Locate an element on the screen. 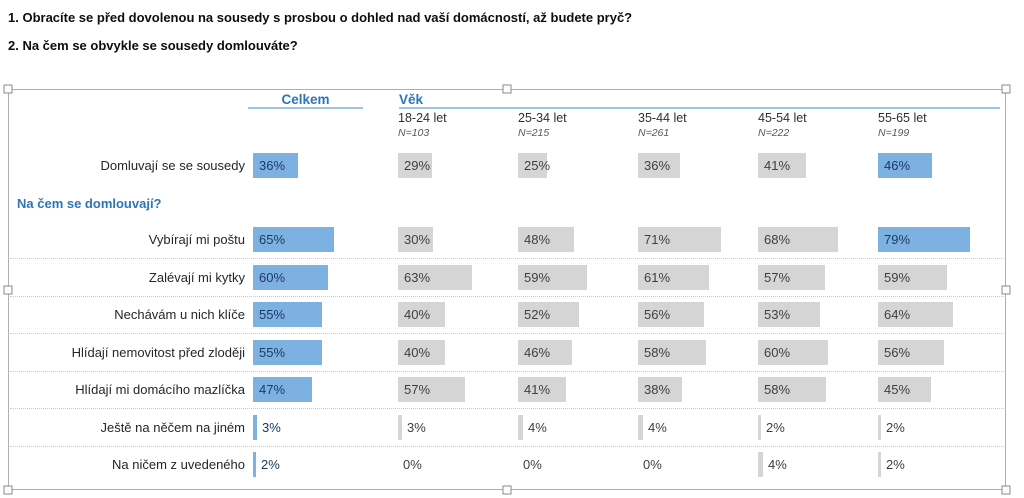  value-label: 29% is located at coordinates (417, 165).